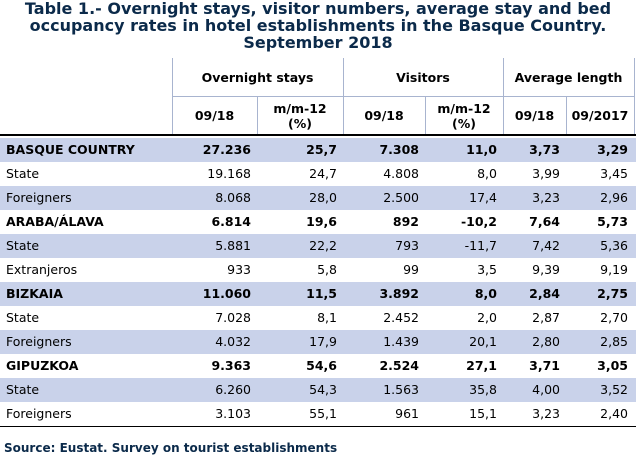 The image size is (636, 460). What do you see at coordinates (229, 173) in the screenshot?
I see `cell-overnight-0918: 19.168` at bounding box center [229, 173].